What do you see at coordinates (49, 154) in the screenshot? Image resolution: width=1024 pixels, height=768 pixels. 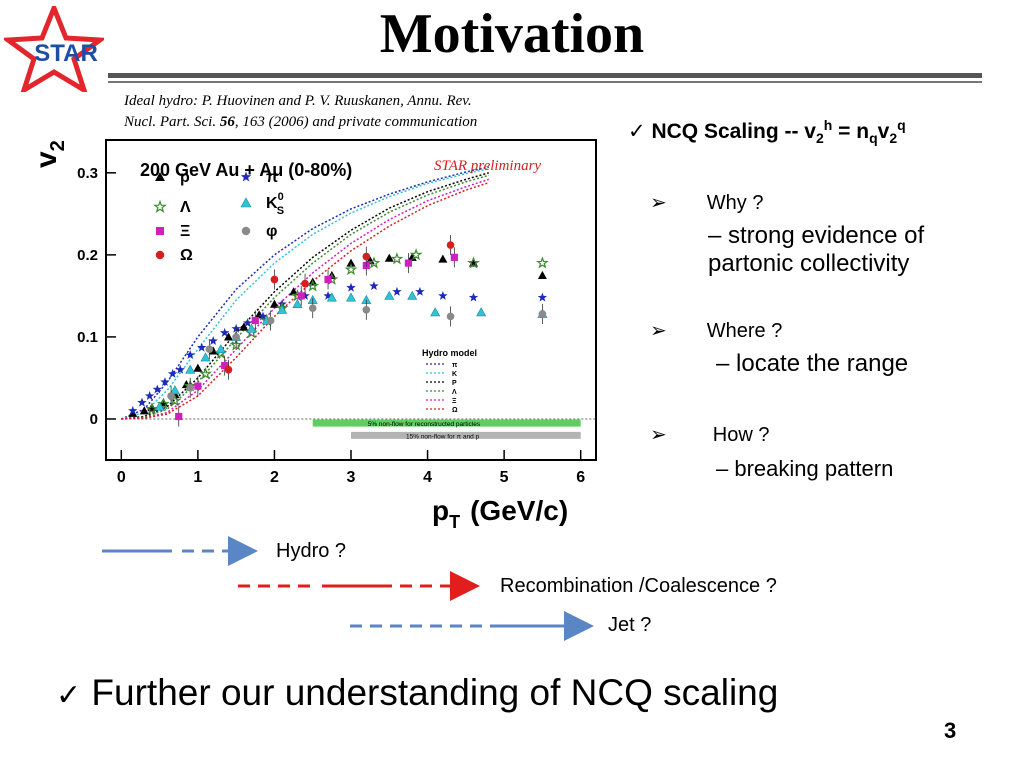 I see `y-axis-label: v2` at bounding box center [49, 154].